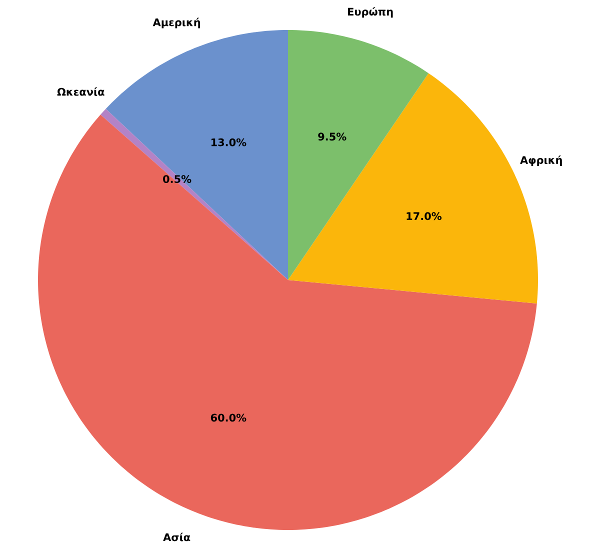  I want to click on data-label: 9.5%, so click(332, 136).